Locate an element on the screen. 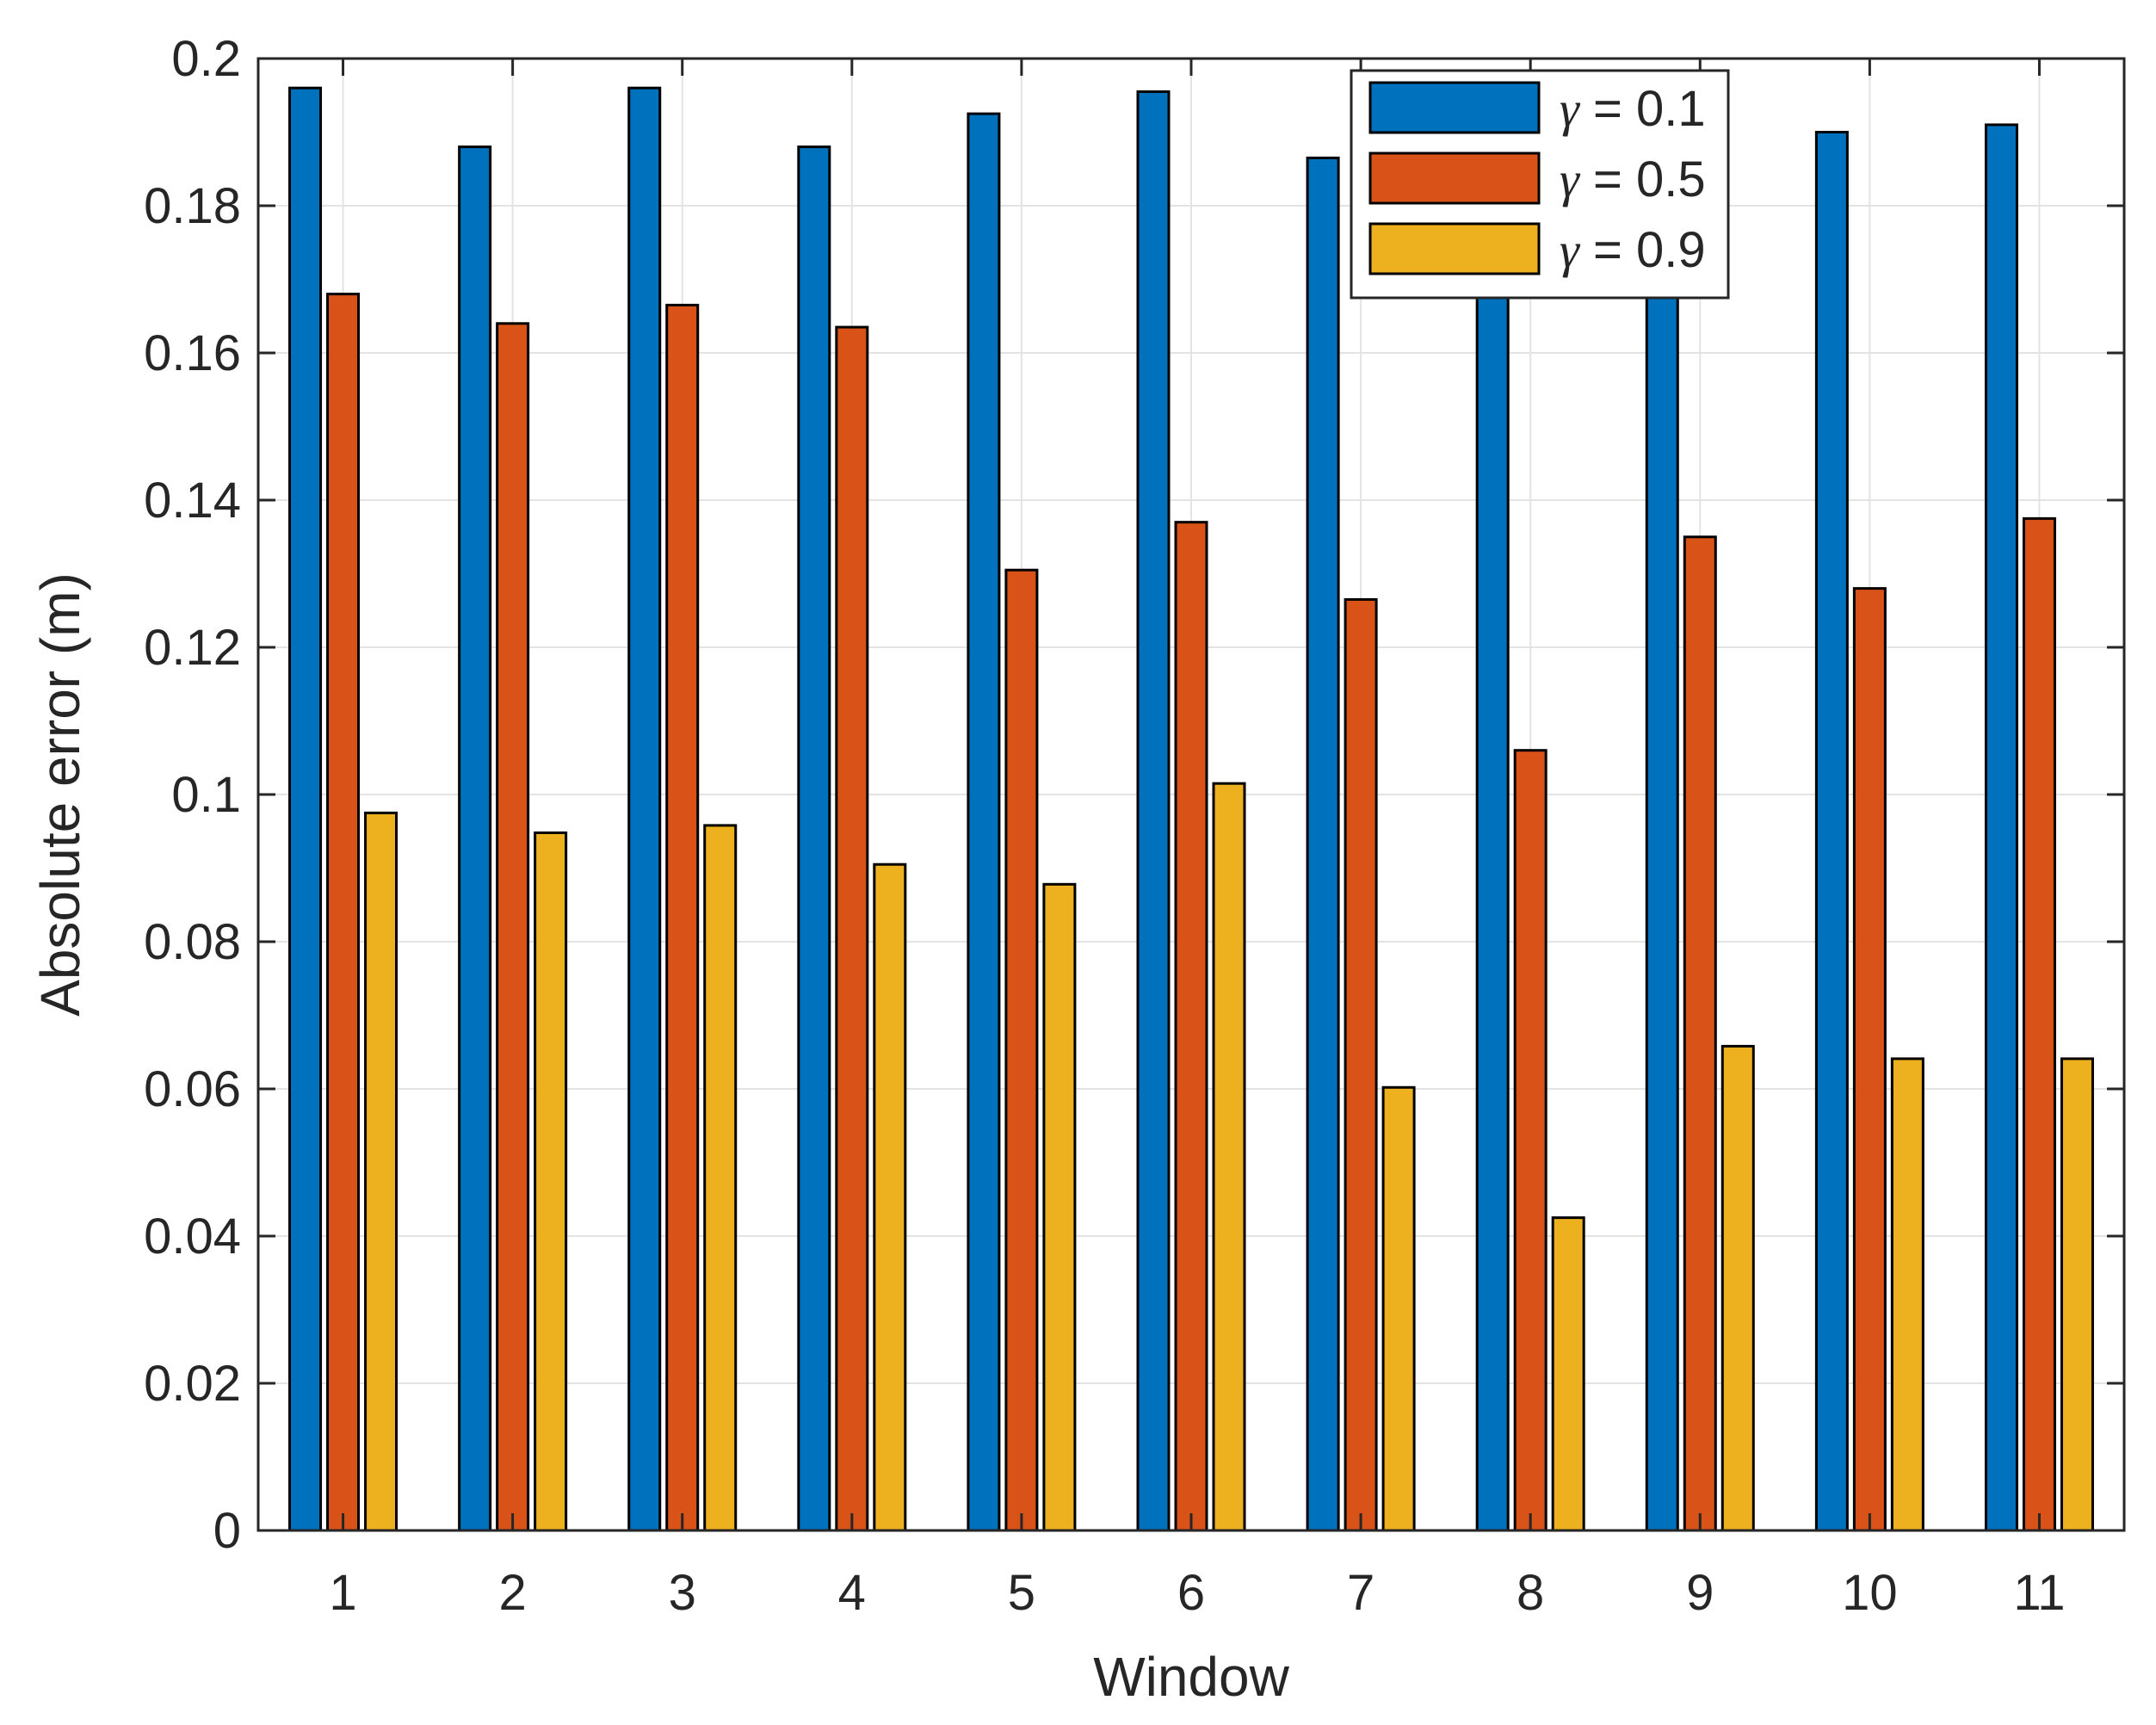  legend: γ = 0.1γ = 0.5γ = 0.9 is located at coordinates (1540, 184).